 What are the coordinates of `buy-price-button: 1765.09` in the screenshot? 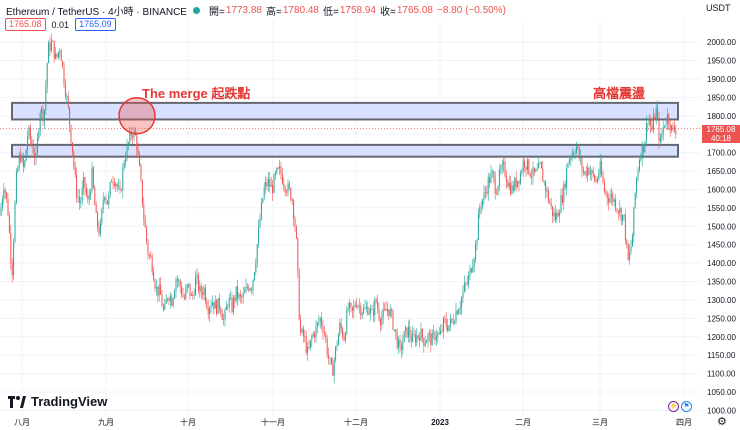 It's located at (95, 24).